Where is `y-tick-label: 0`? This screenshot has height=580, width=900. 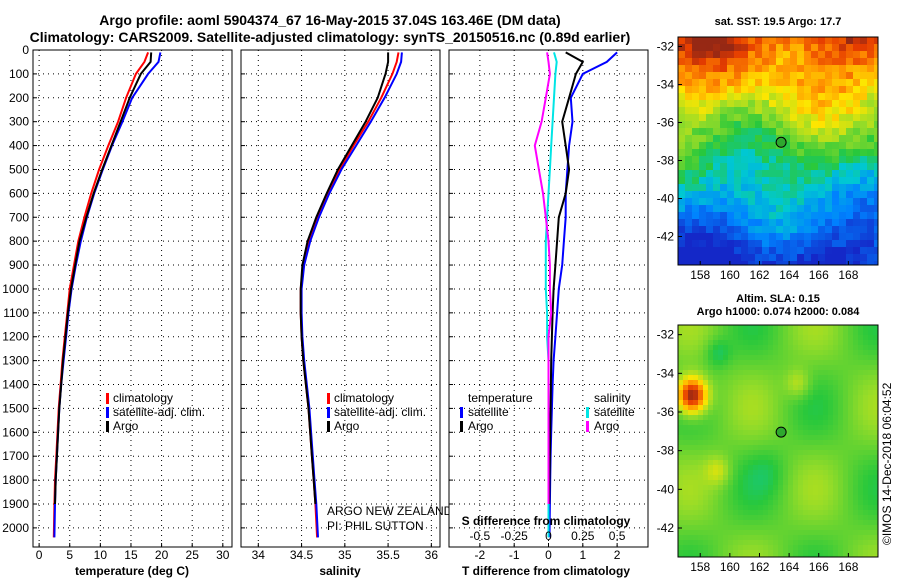 y-tick-label: 0 is located at coordinates (25, 50).